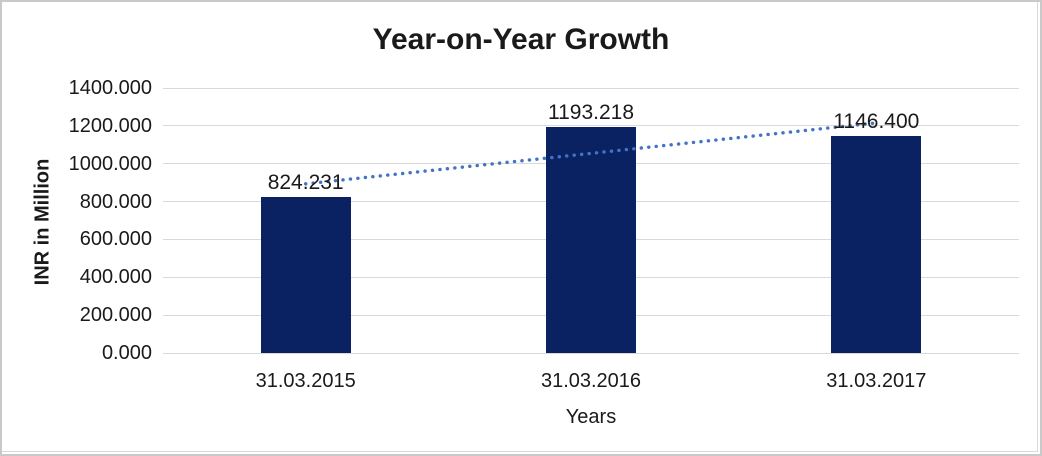  I want to click on y-tick-label: 200.000, so click(115, 315).